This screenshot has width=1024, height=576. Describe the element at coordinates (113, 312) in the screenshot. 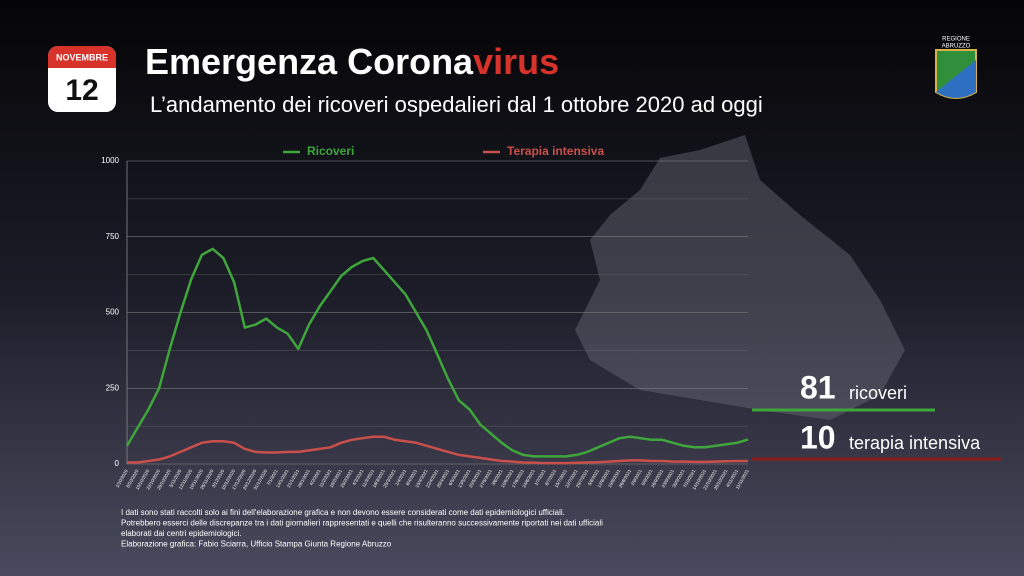

I see `y-tick-label: 500` at that location.